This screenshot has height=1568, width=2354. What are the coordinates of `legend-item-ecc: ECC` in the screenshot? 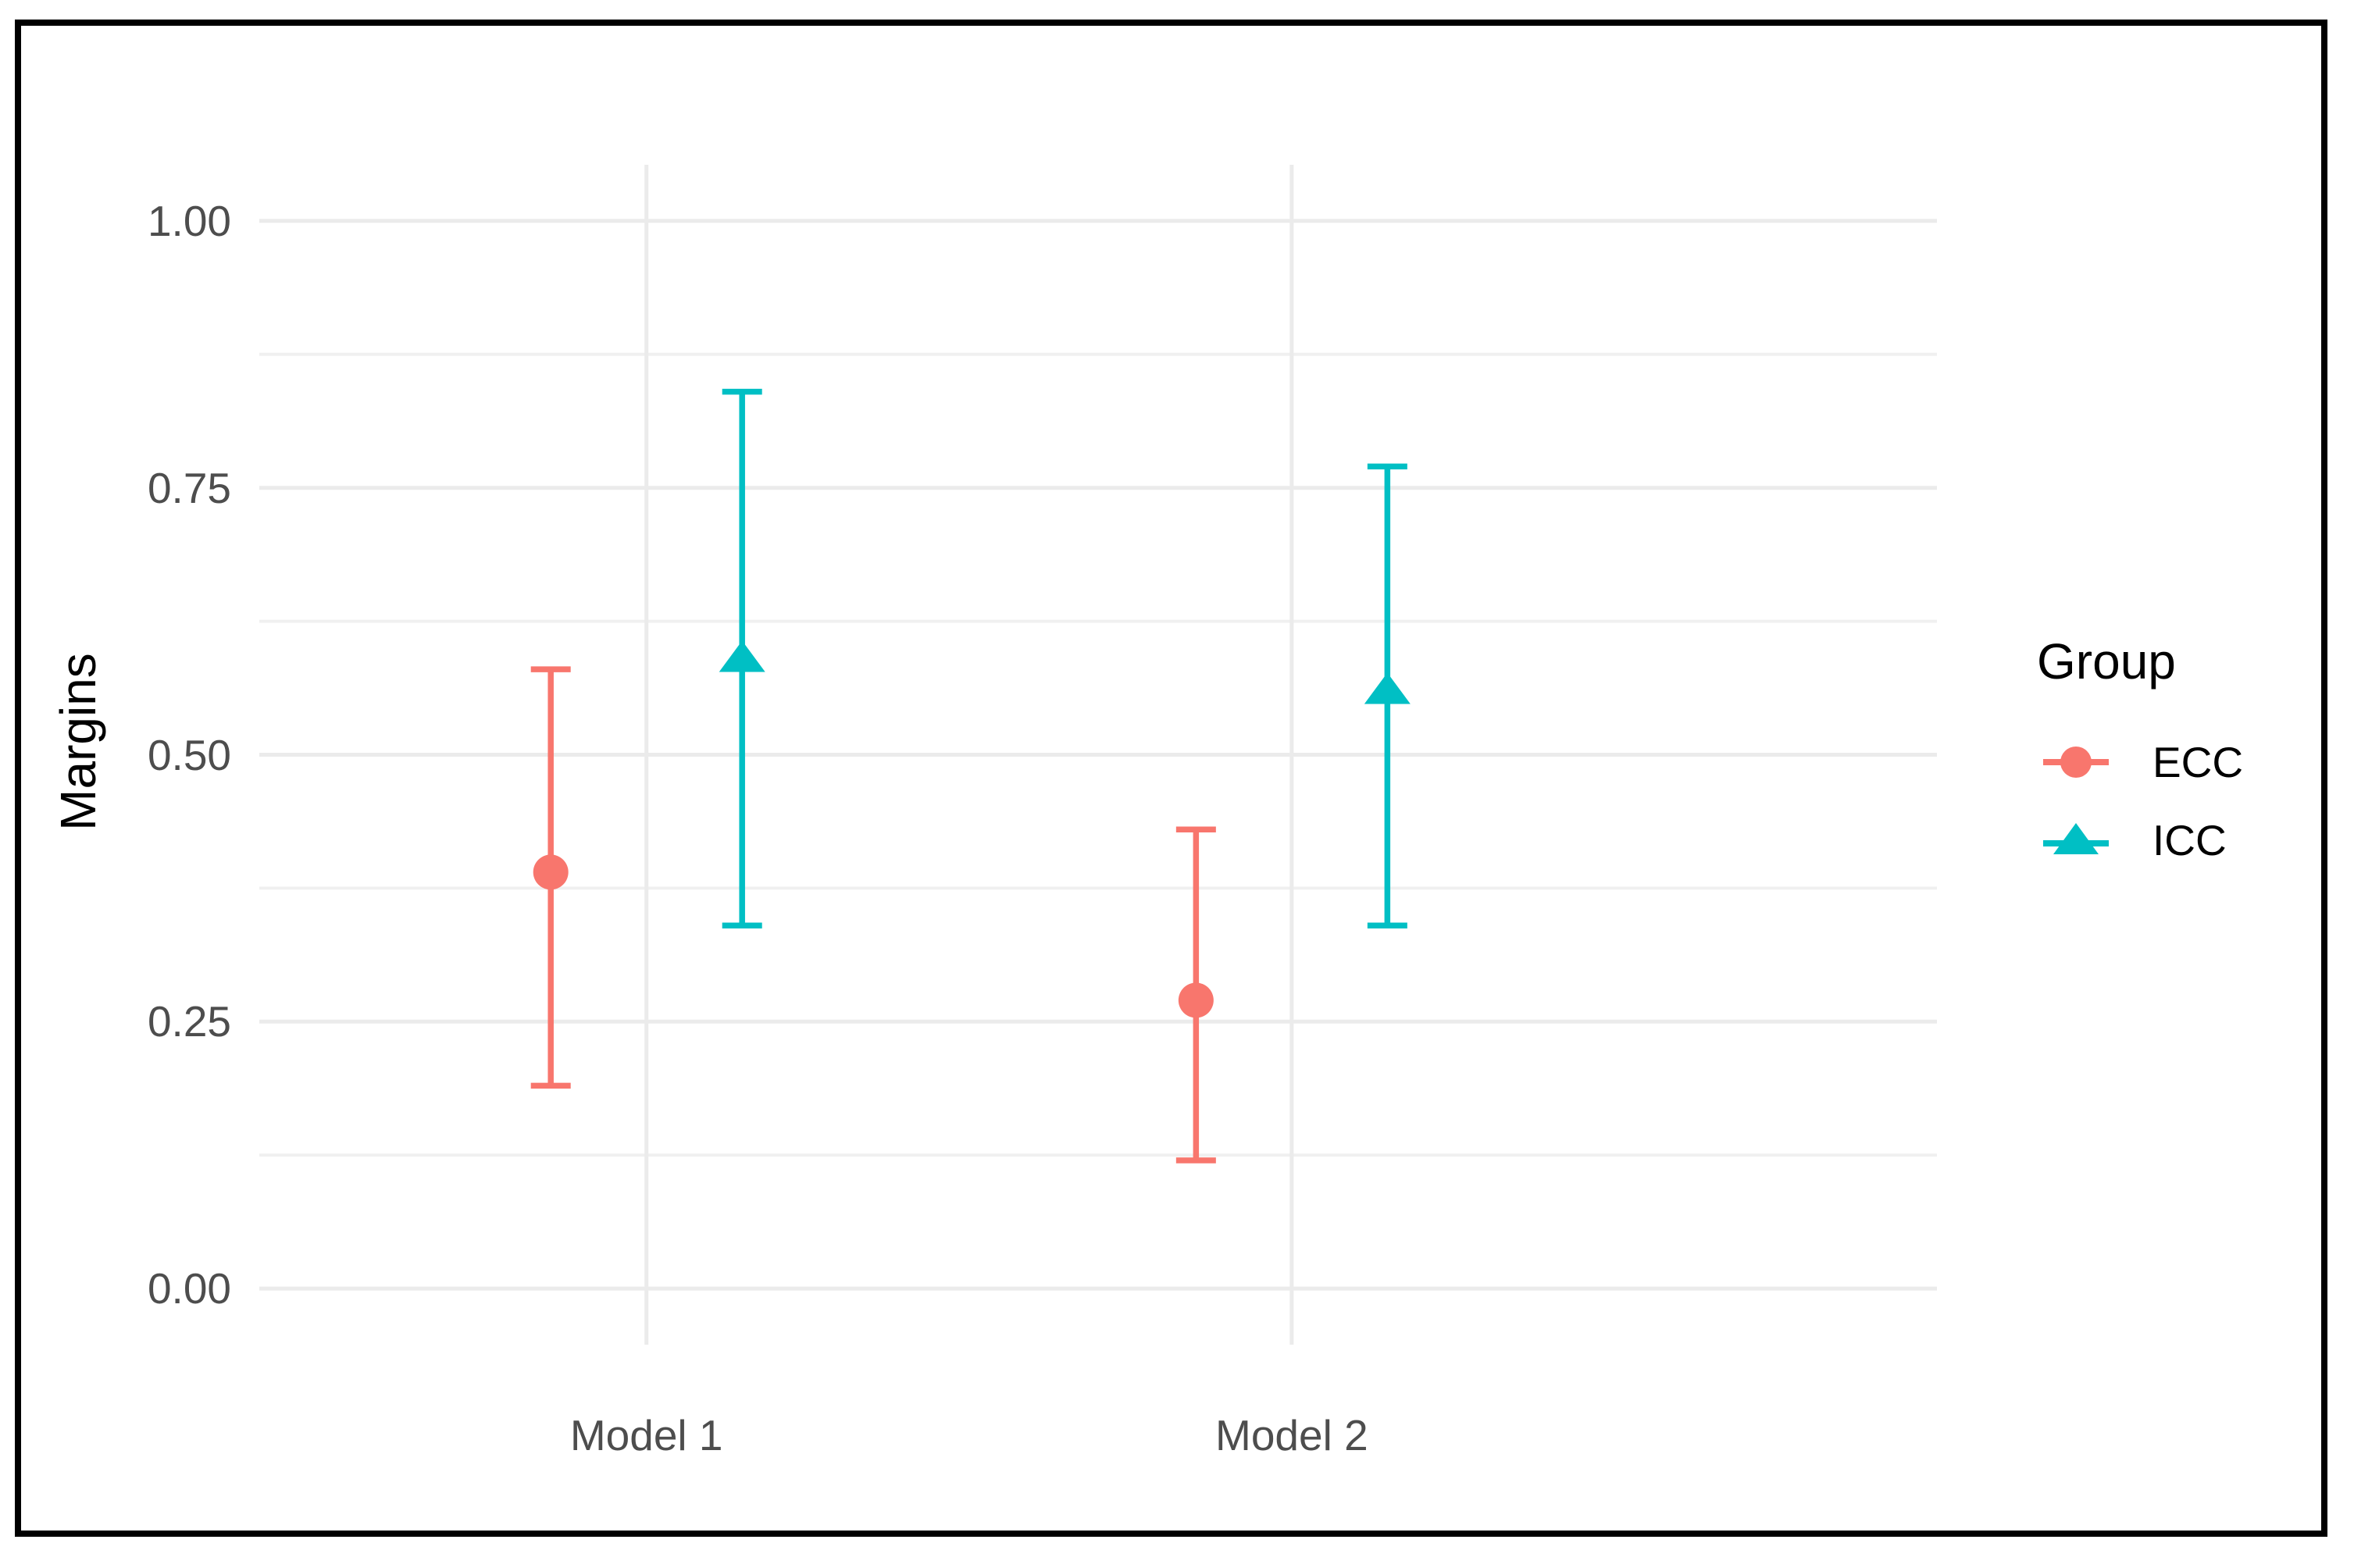 It's located at (2185, 762).